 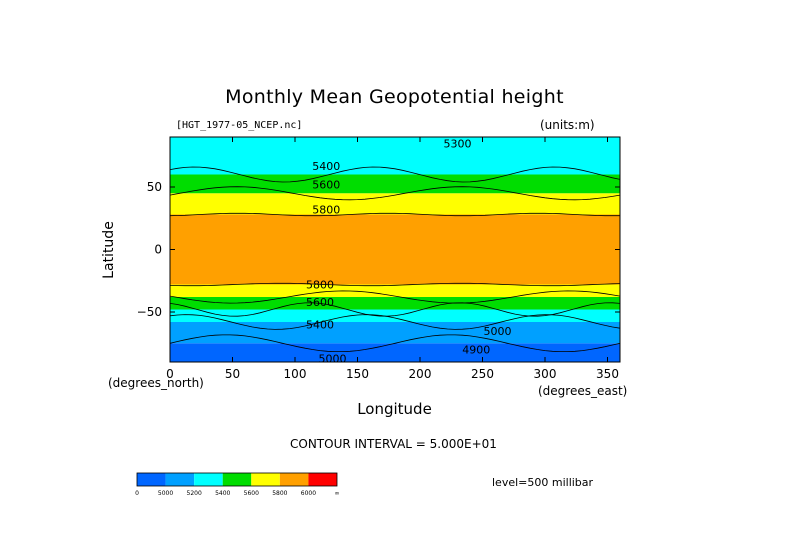 What do you see at coordinates (137, 493) in the screenshot?
I see `colorbar-tick-label: 0` at bounding box center [137, 493].